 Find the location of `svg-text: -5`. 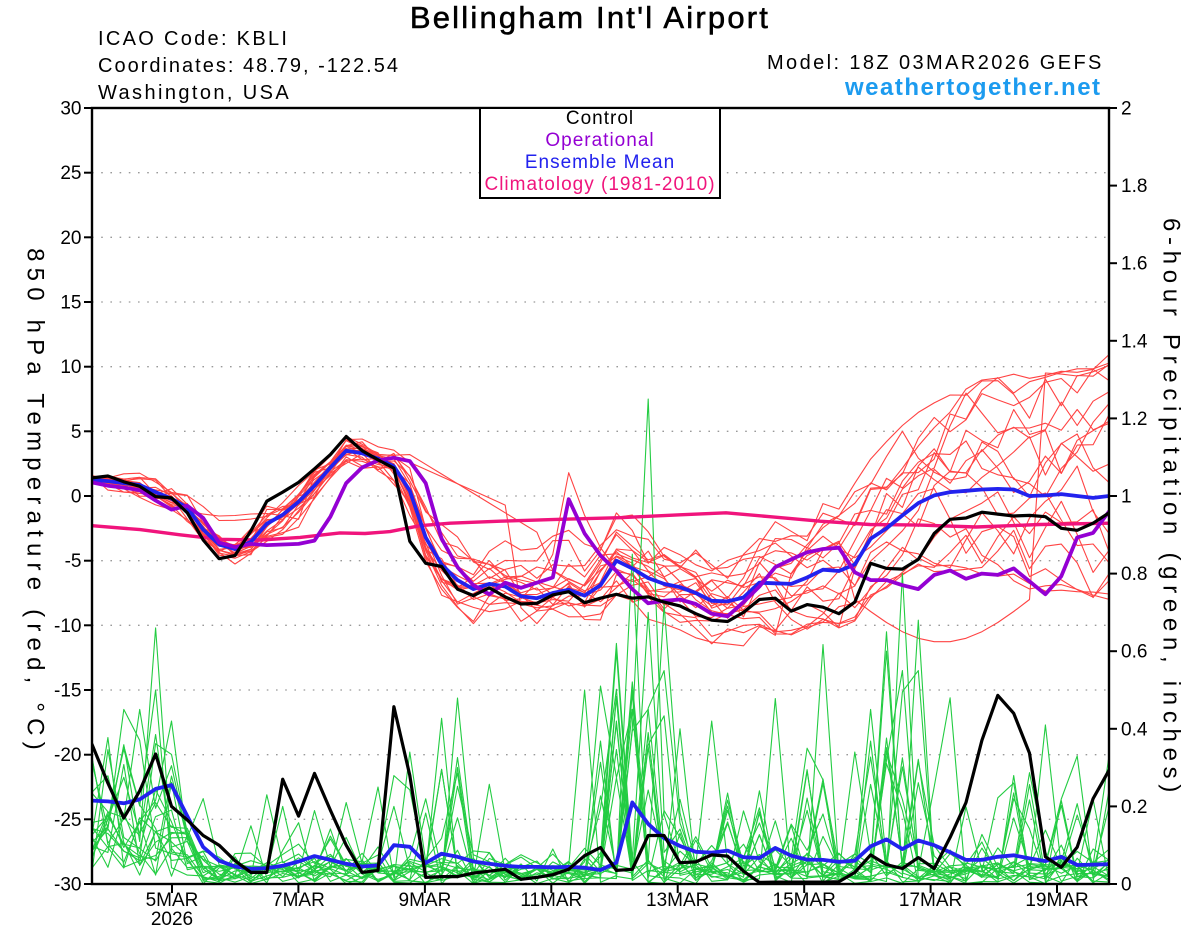

svg-text: -5 is located at coordinates (73, 561).